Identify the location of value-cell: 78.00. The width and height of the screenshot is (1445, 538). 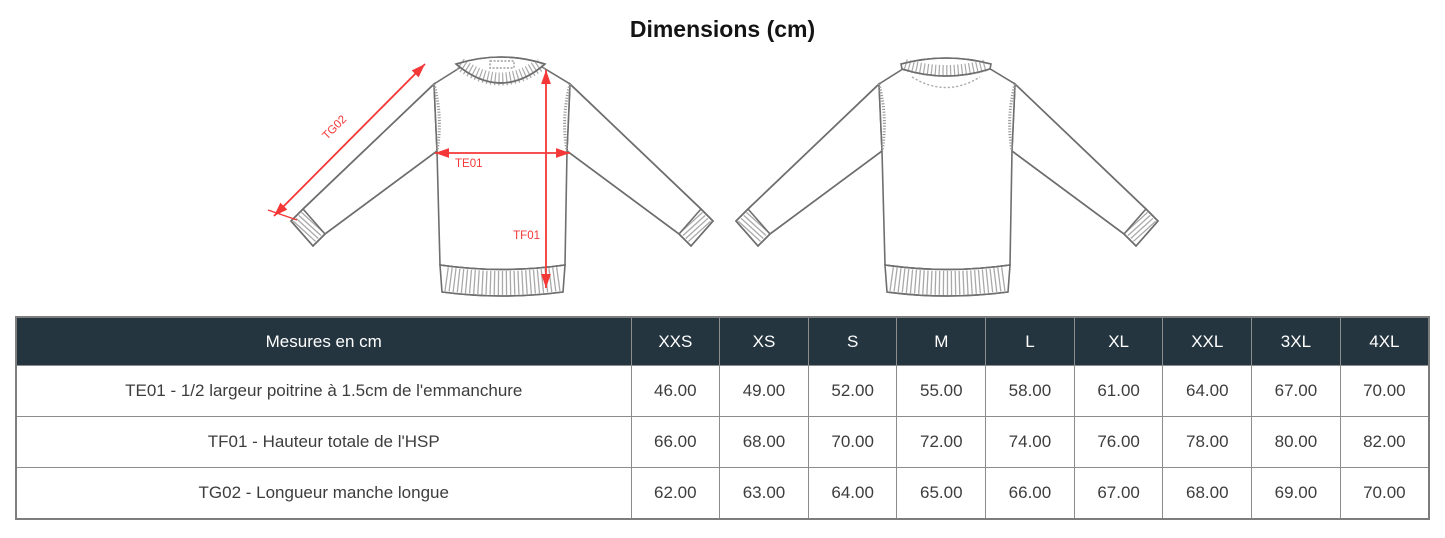
(1207, 442).